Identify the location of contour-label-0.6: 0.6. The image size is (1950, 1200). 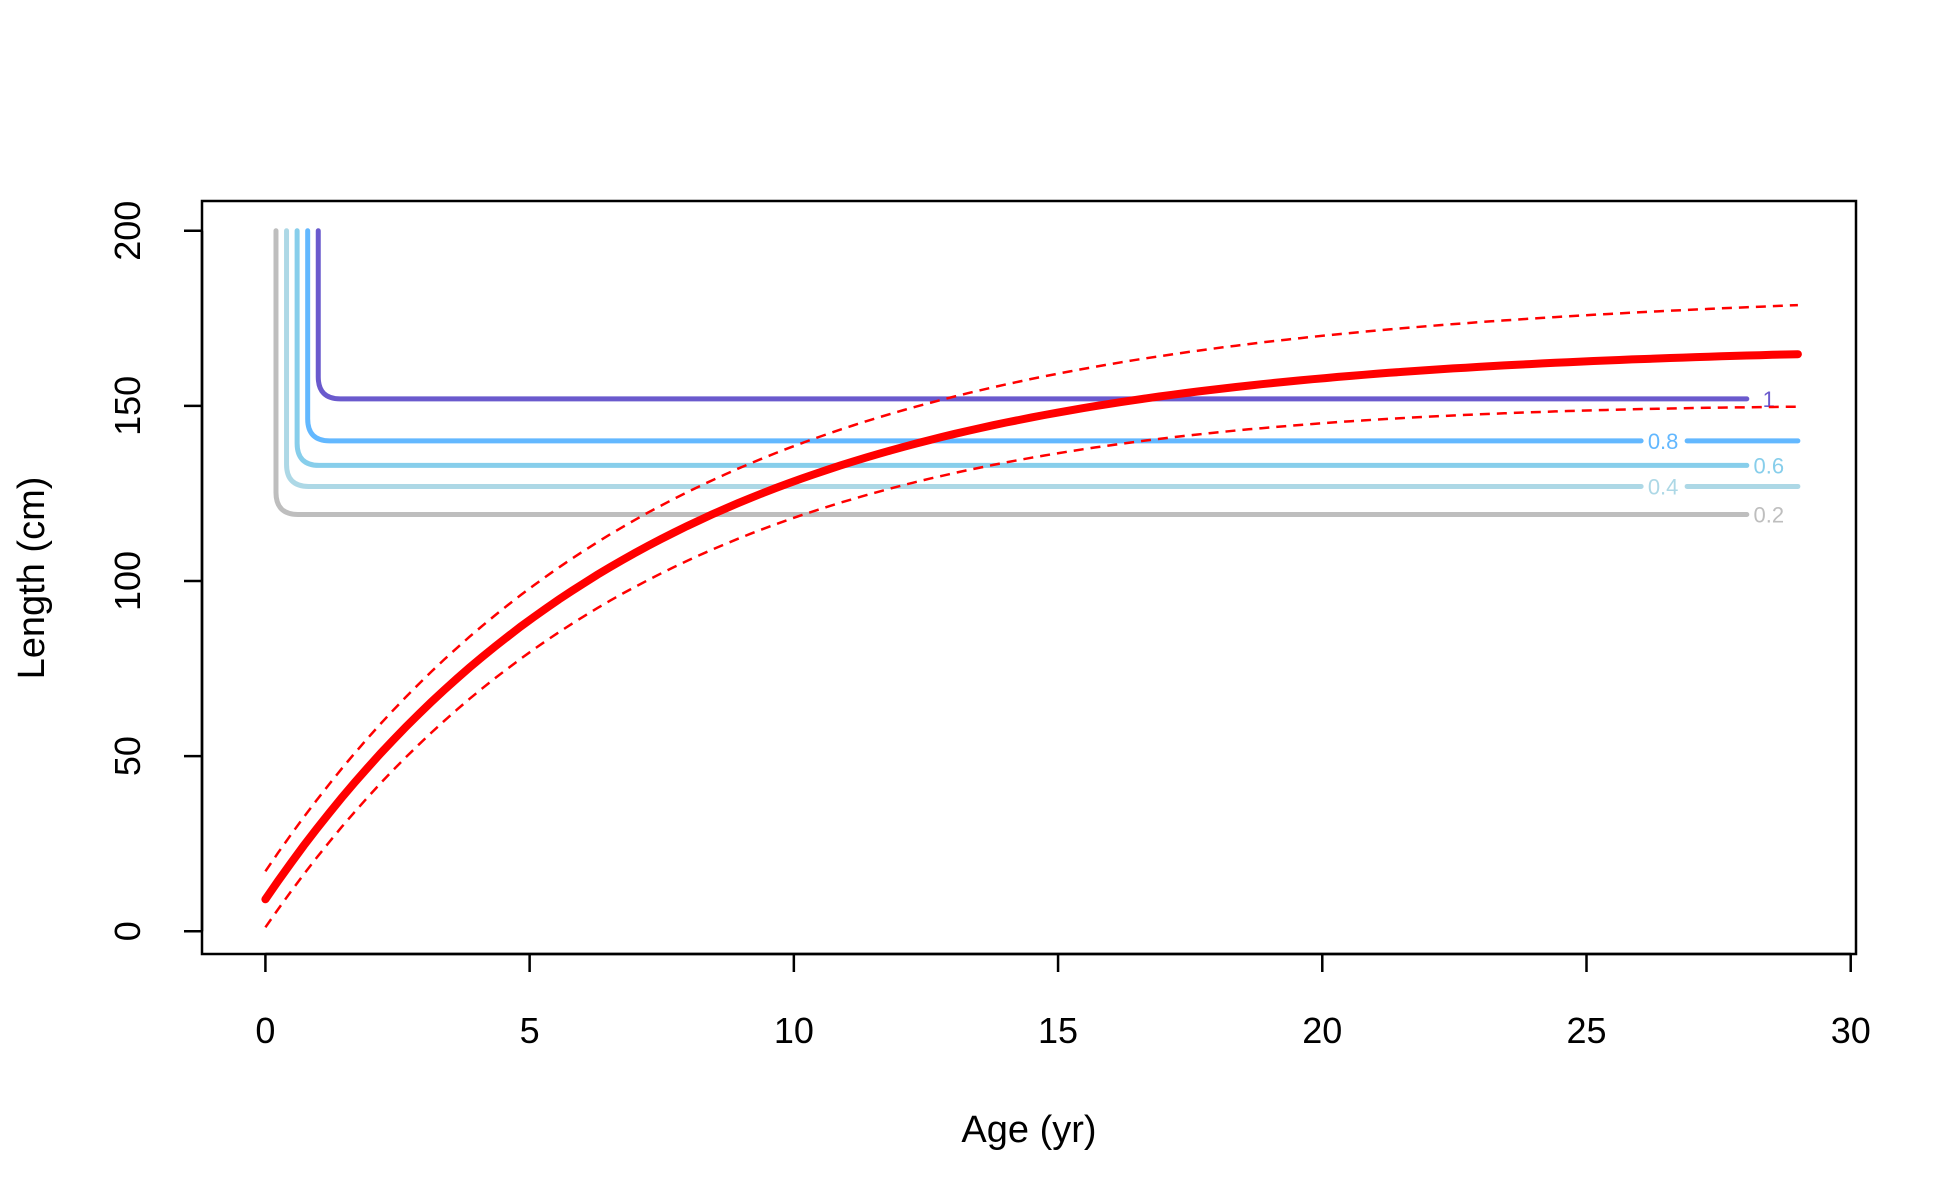
(1769, 465).